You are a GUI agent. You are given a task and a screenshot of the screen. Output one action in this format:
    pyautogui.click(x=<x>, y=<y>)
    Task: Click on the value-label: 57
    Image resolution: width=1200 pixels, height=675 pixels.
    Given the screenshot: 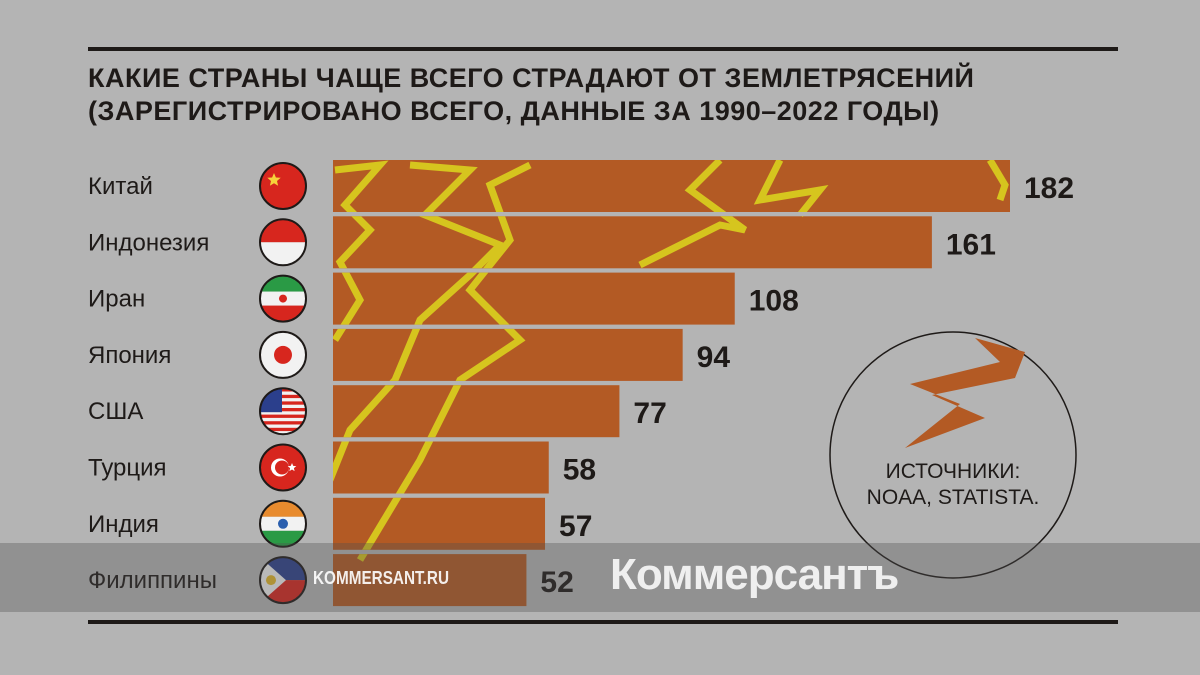 What is the action you would take?
    pyautogui.click(x=575, y=526)
    